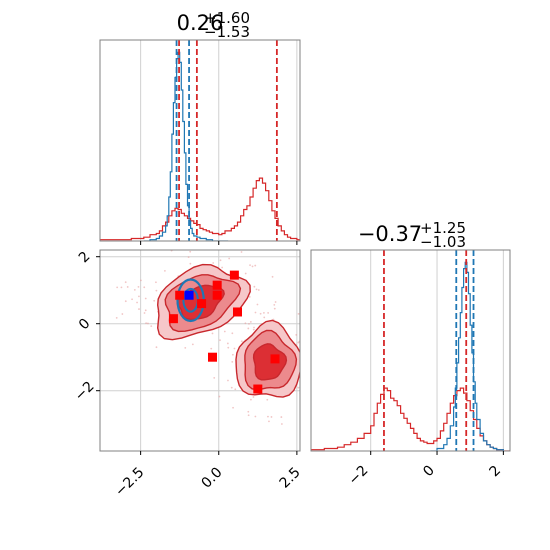 This screenshot has width=550, height=550. Describe the element at coordinates (443, 228) in the screenshot. I see `title-upper: +1.25` at that location.